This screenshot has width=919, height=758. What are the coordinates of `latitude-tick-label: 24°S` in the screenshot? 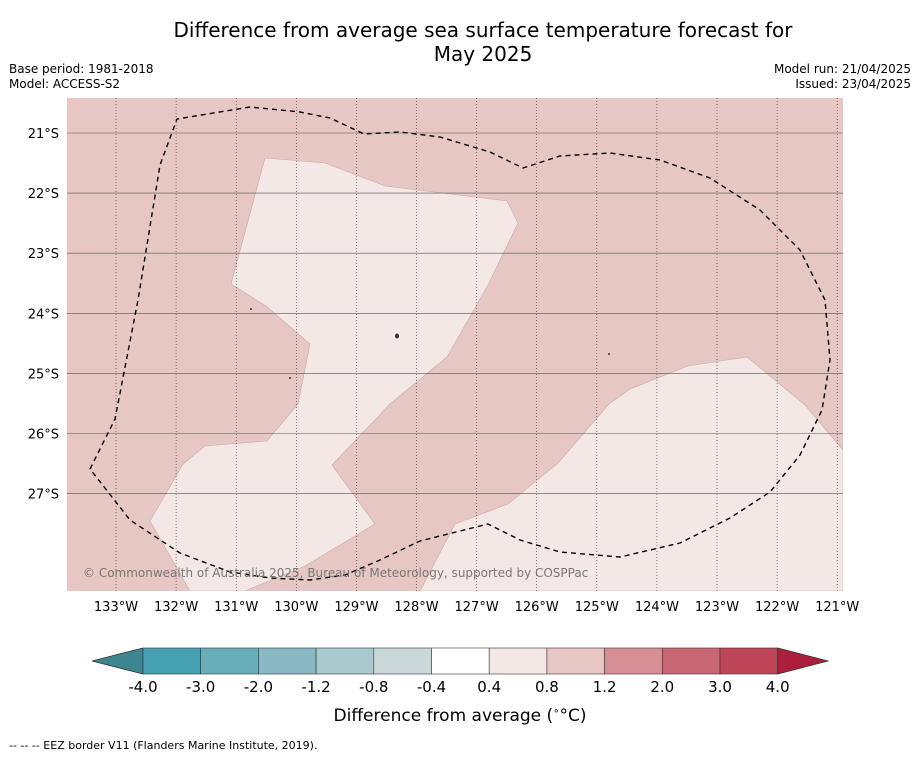 It's located at (43, 314).